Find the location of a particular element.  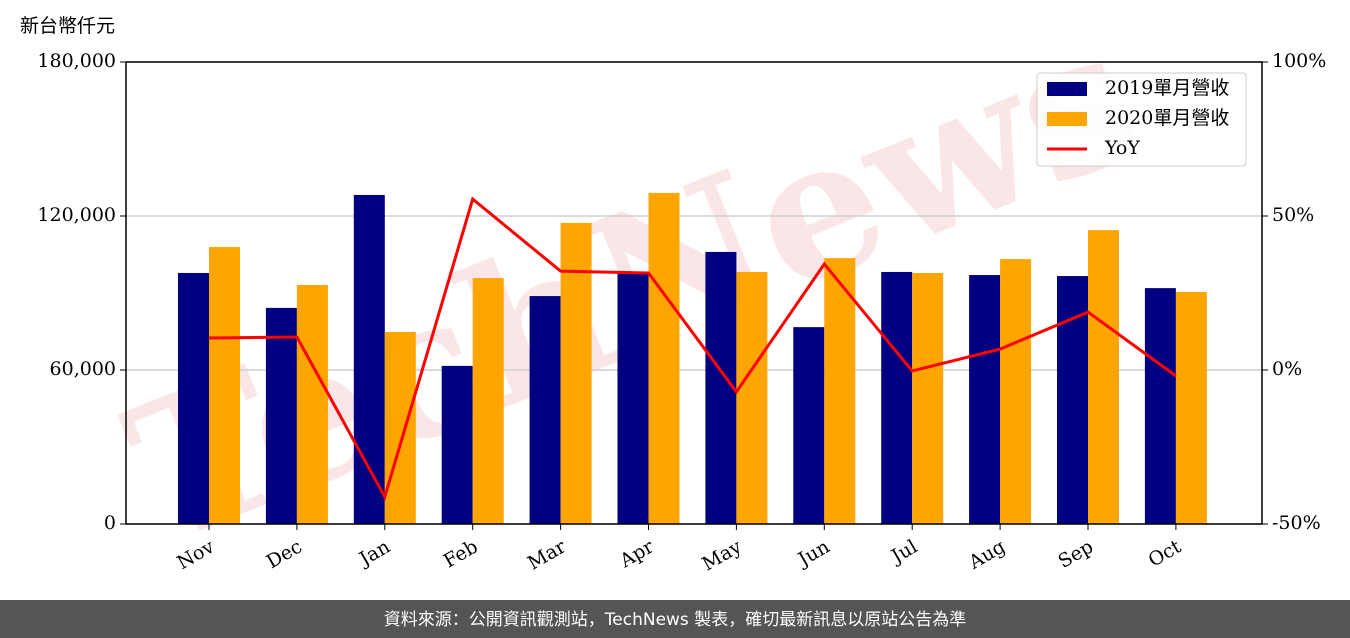

x-tick-label: Apr is located at coordinates (636, 553).